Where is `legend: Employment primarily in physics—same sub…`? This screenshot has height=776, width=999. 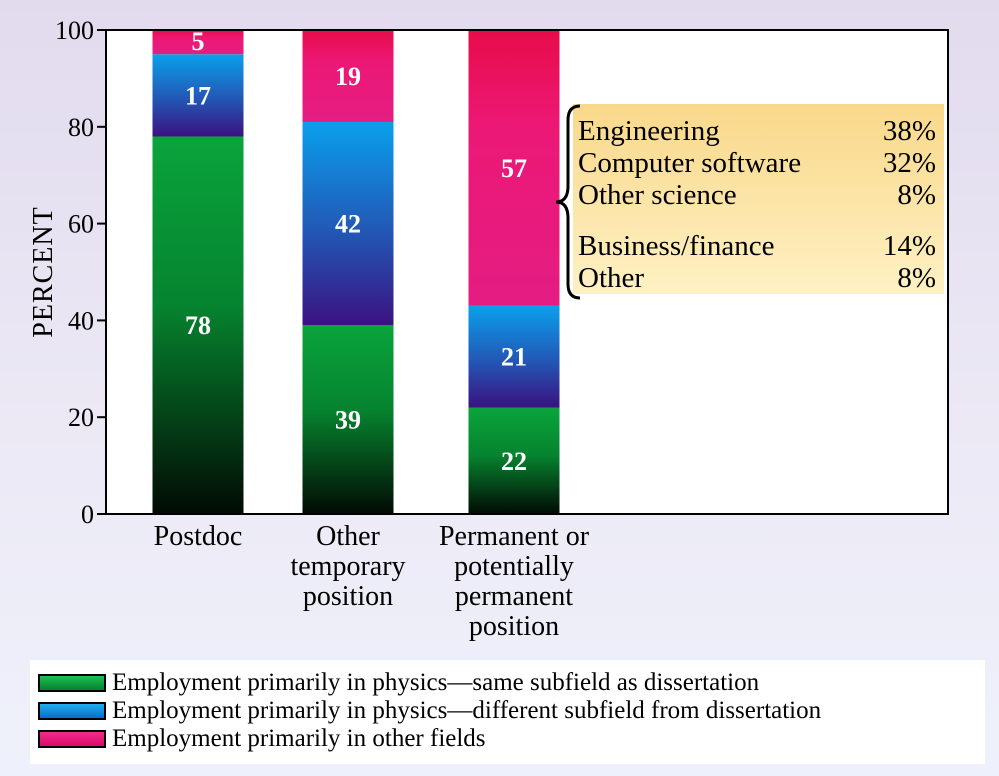 legend: Employment primarily in physics—same sub… is located at coordinates (507, 712).